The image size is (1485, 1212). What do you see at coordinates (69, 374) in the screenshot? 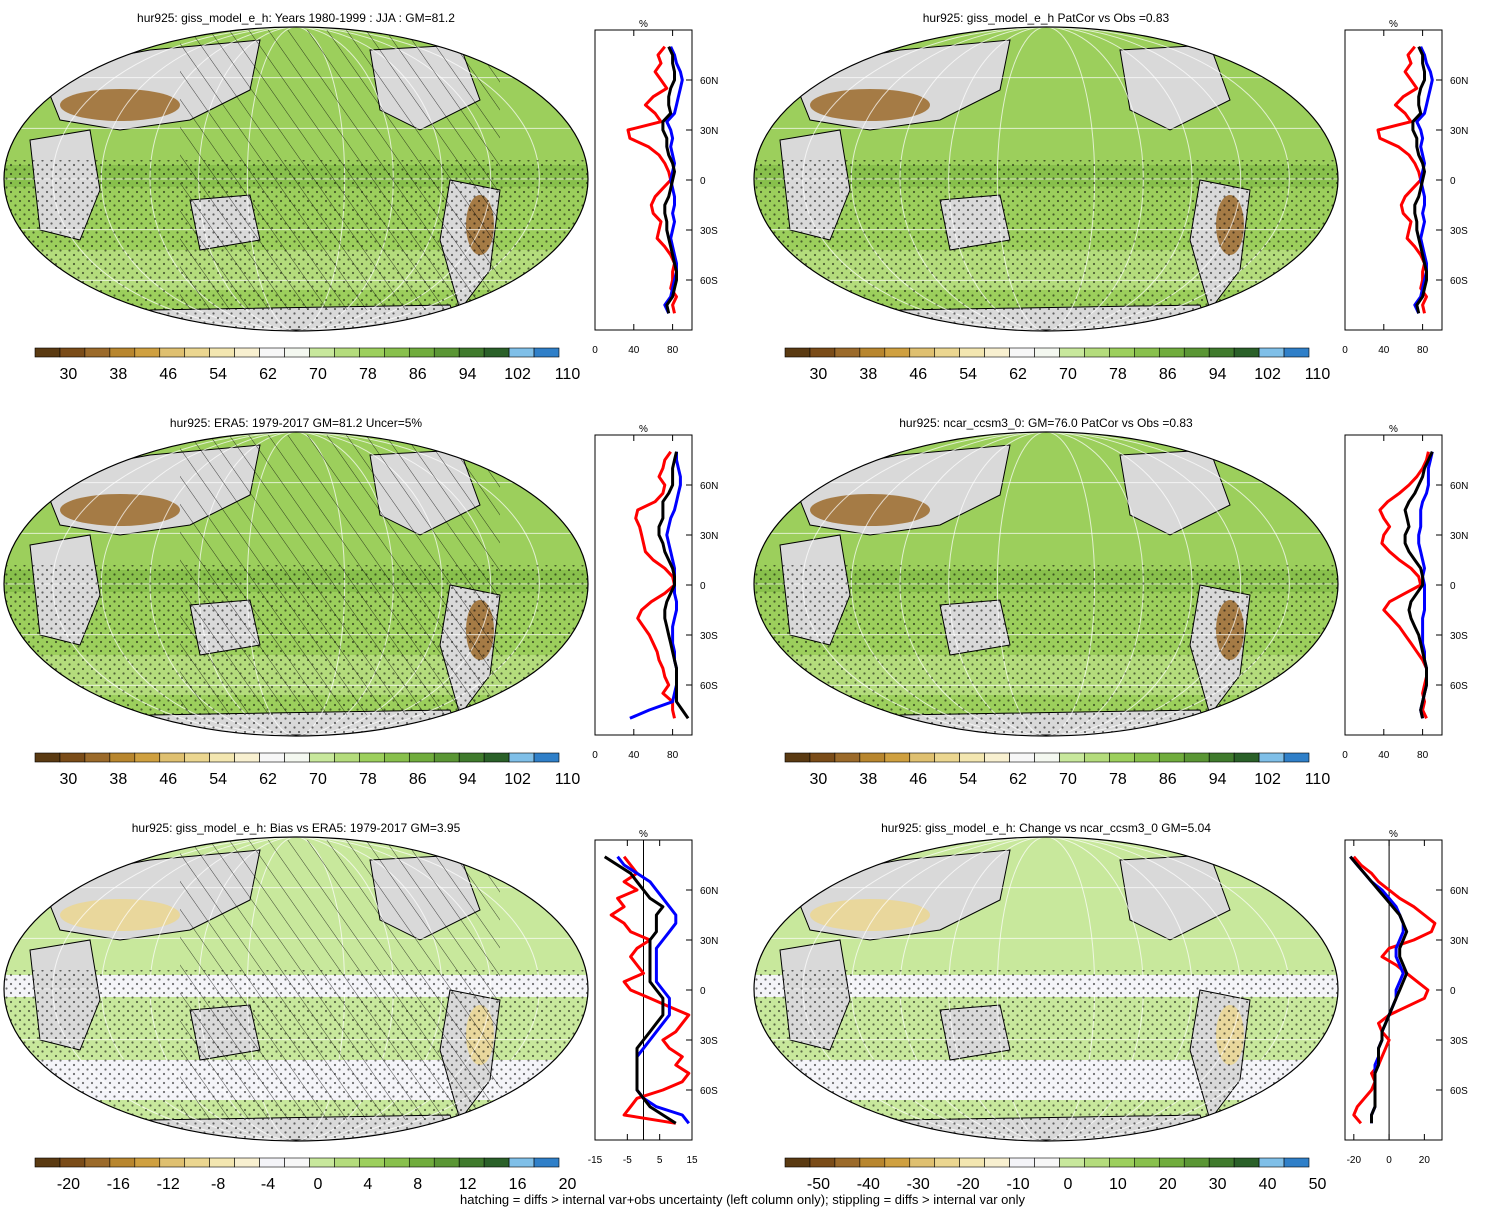
I see `colorbar-label: 30` at bounding box center [69, 374].